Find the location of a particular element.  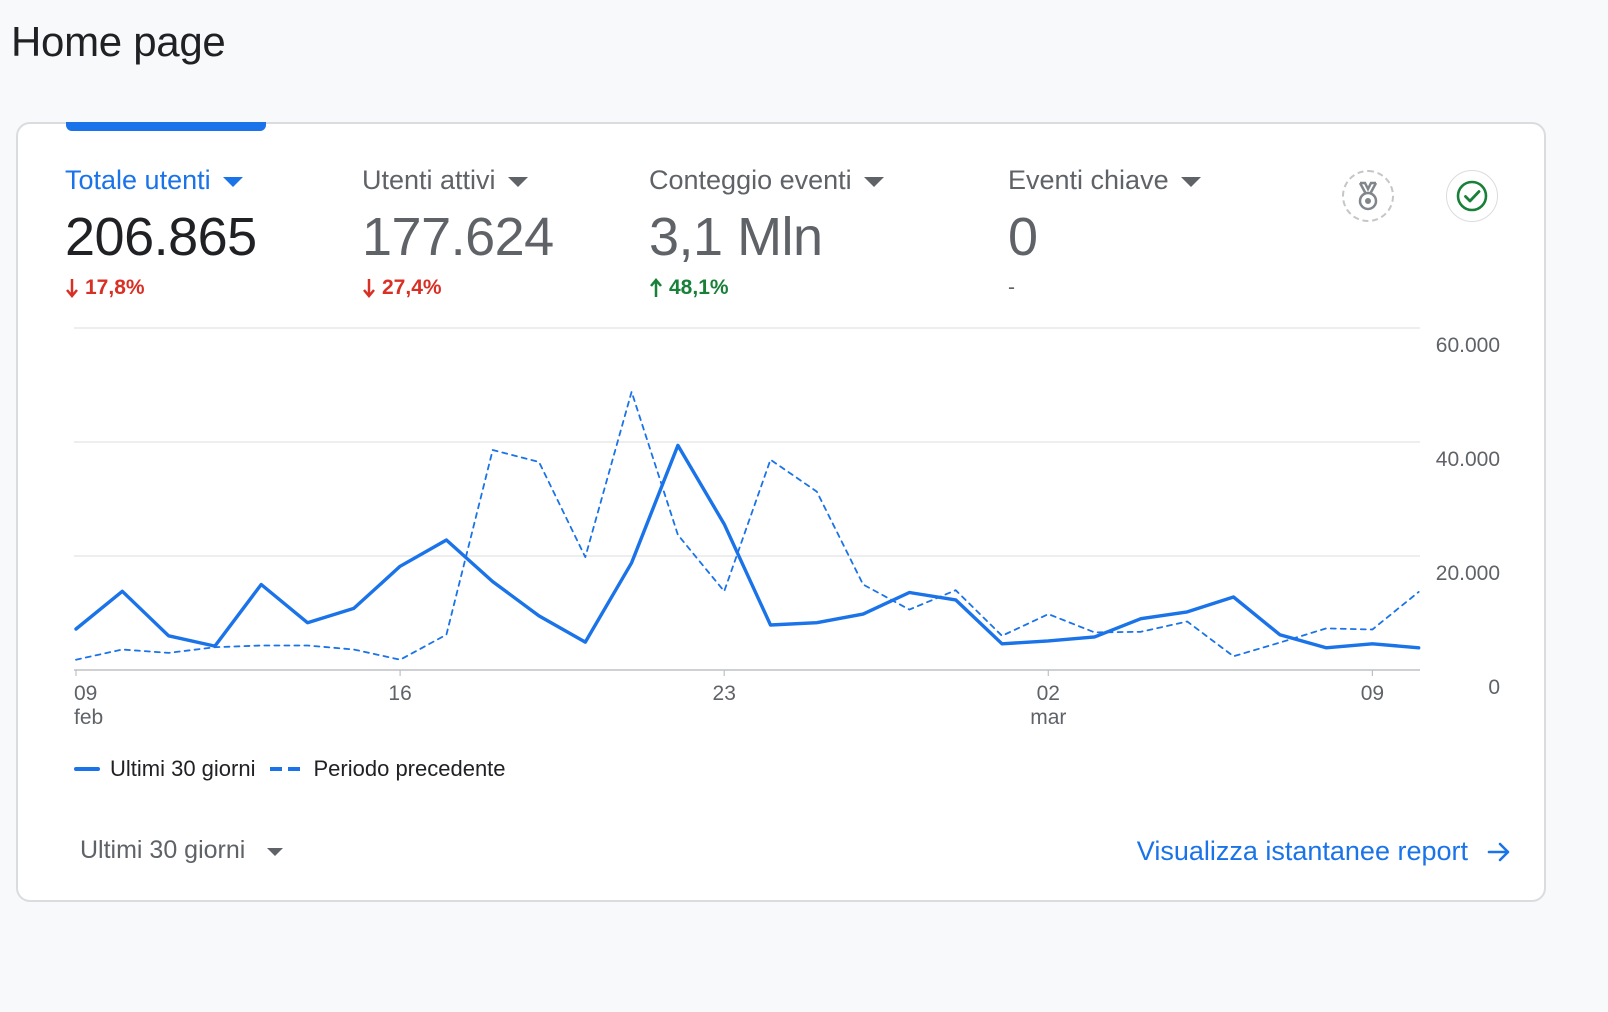

legend-label: Periodo precedente is located at coordinates (409, 768).